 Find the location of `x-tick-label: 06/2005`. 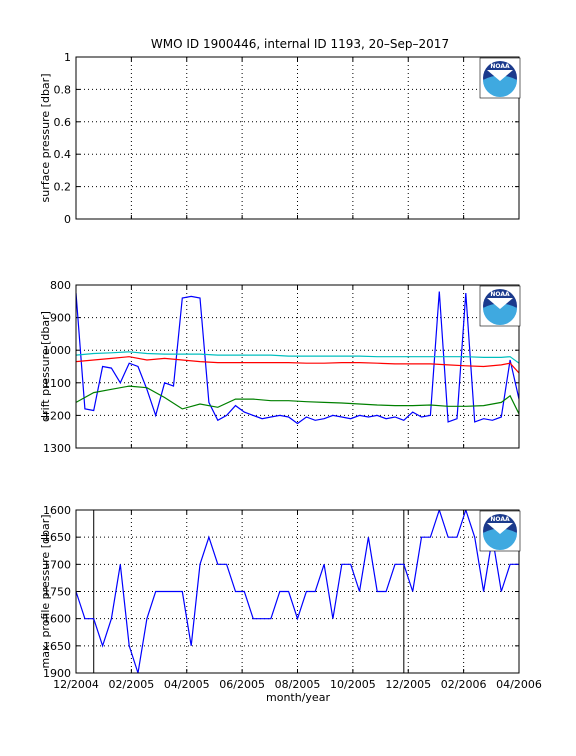

x-tick-label: 06/2005 is located at coordinates (242, 684).